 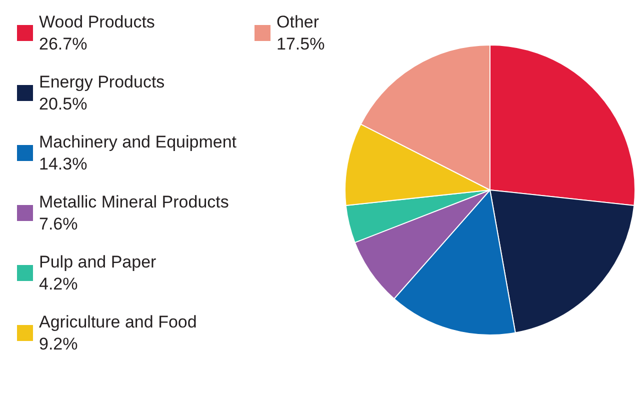 What do you see at coordinates (298, 22) in the screenshot?
I see `legend-label: Other` at bounding box center [298, 22].